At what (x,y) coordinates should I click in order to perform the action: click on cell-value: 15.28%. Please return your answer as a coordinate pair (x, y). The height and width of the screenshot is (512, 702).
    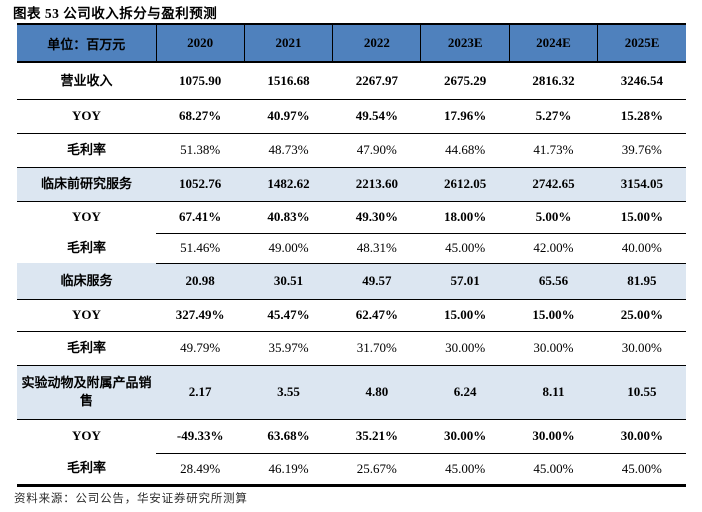
    Looking at the image, I should click on (641, 115).